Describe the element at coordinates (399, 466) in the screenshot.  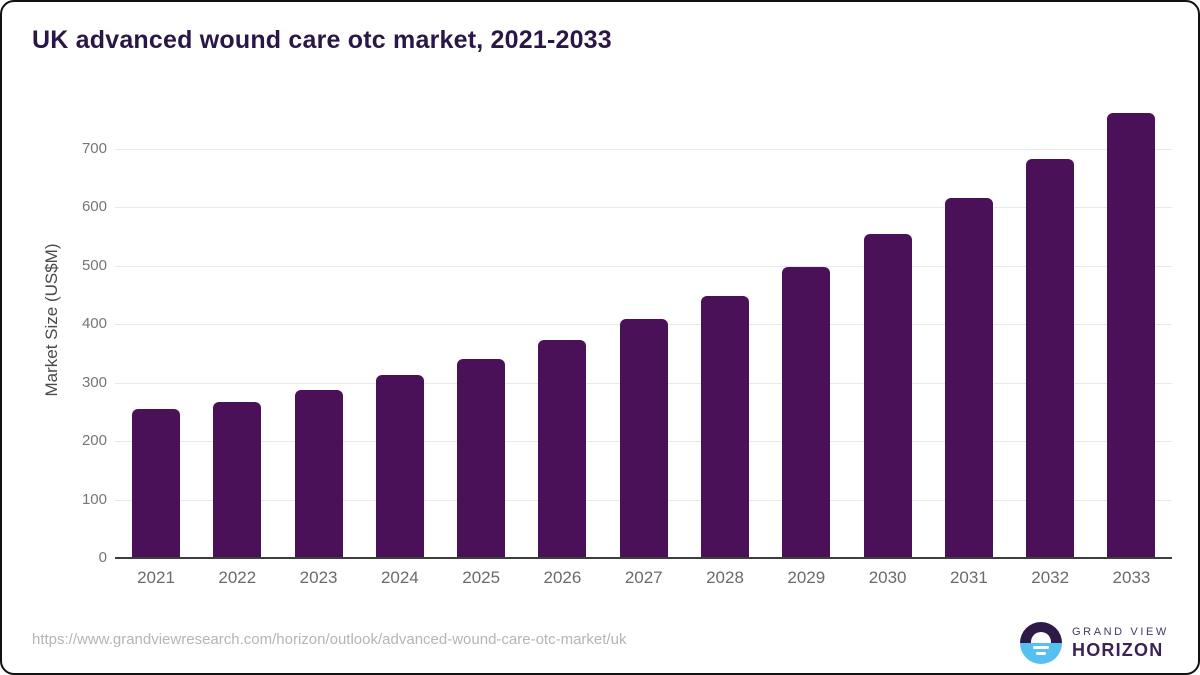
I see `bar-2024` at that location.